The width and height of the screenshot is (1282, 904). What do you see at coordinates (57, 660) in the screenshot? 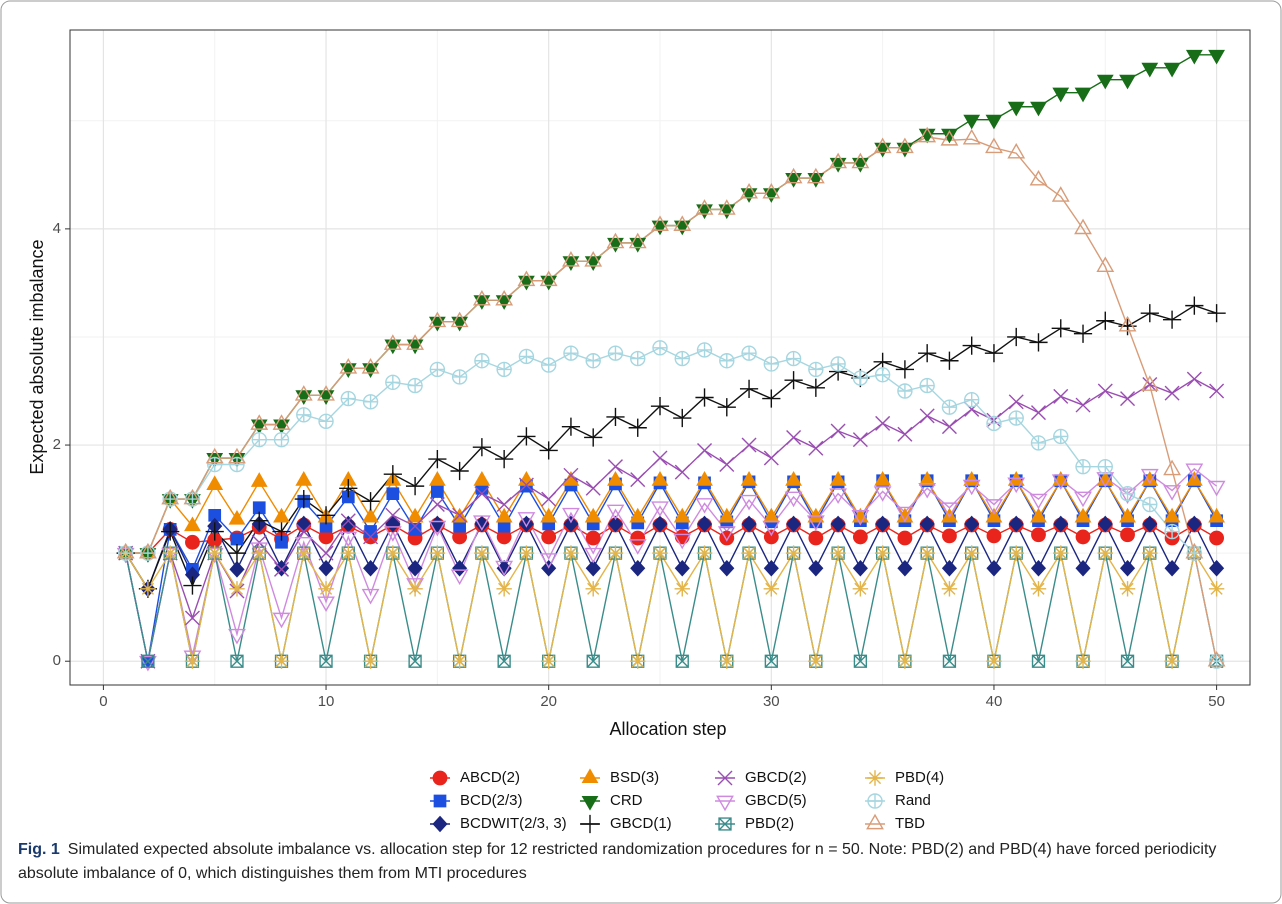
I see `y-tick-label: 0` at bounding box center [57, 660].